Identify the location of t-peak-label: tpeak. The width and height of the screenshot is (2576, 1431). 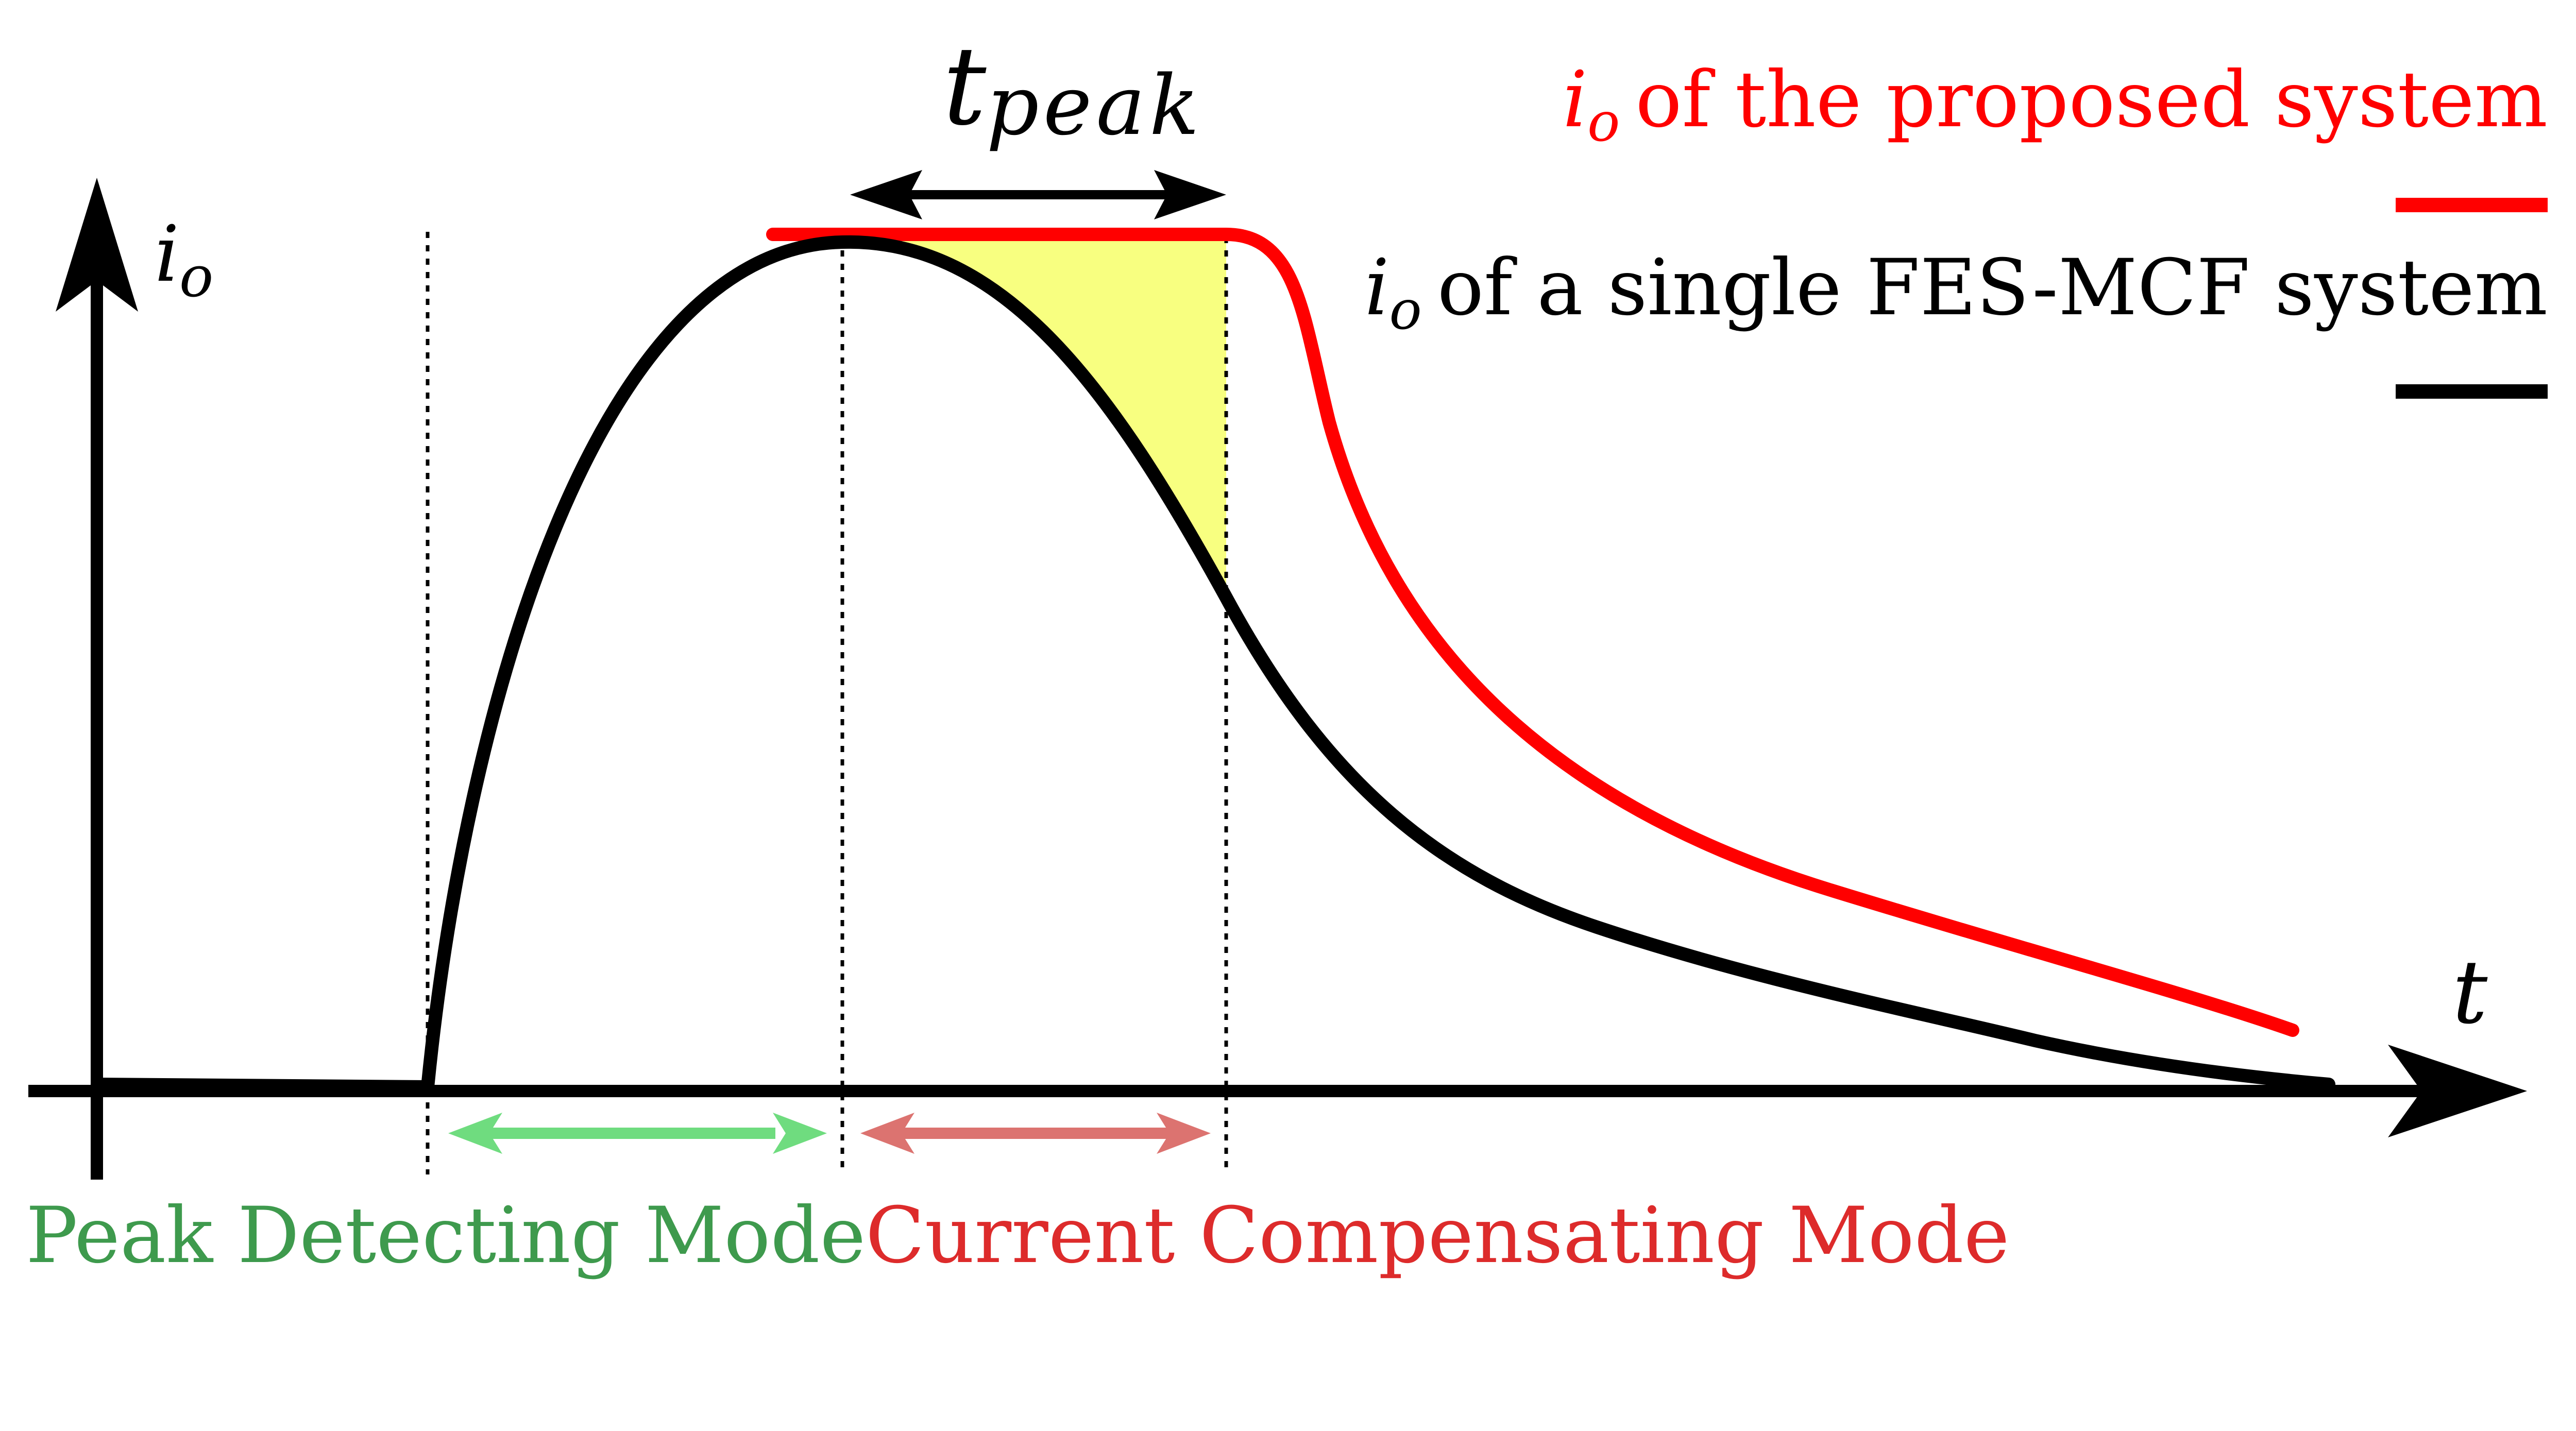
(1073, 88).